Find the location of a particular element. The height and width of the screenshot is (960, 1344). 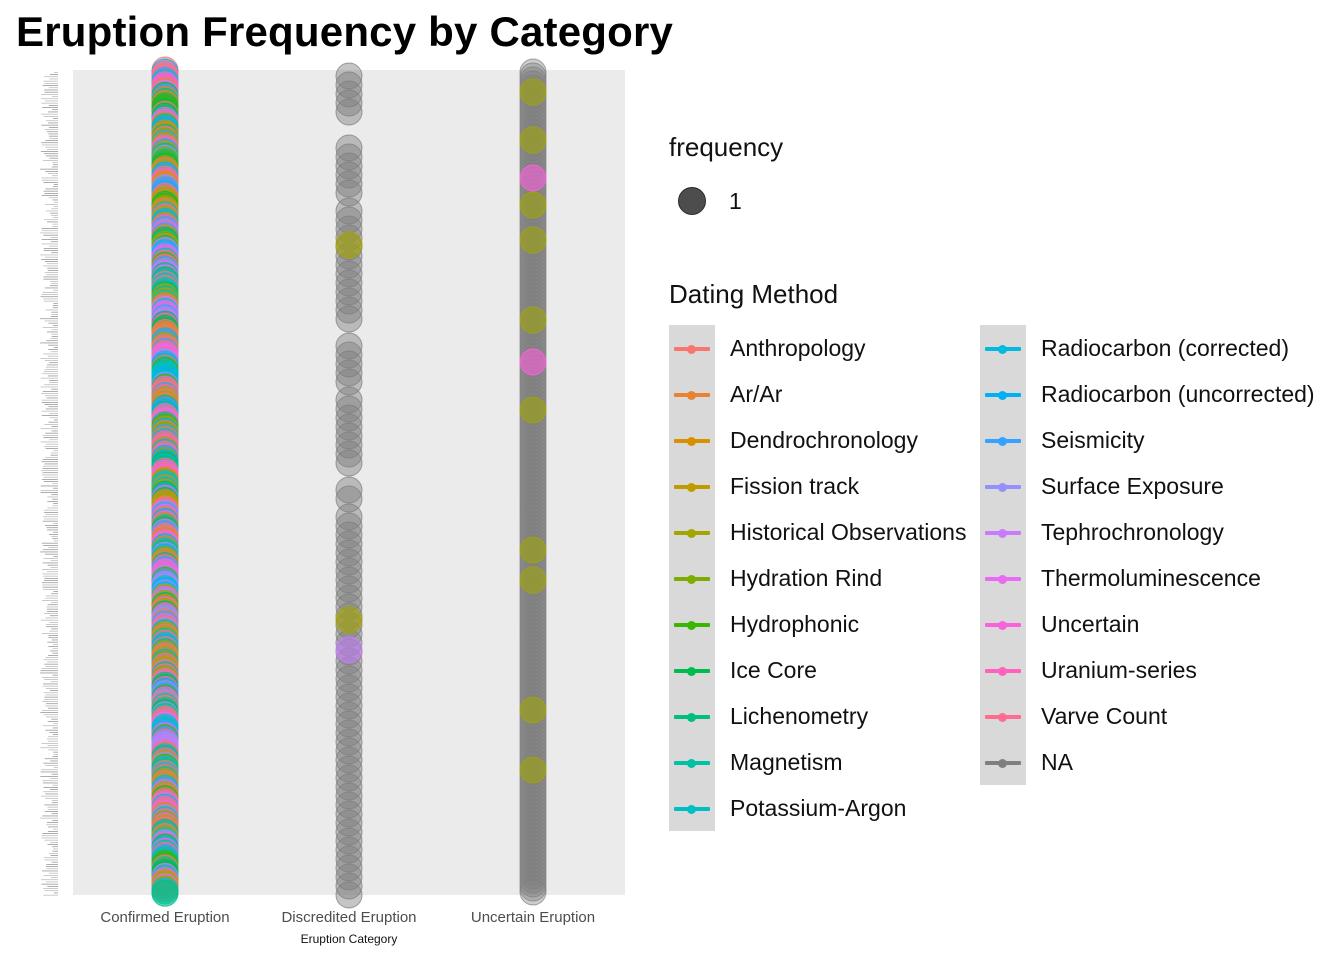

size-legend-title: frequency is located at coordinates (726, 147).